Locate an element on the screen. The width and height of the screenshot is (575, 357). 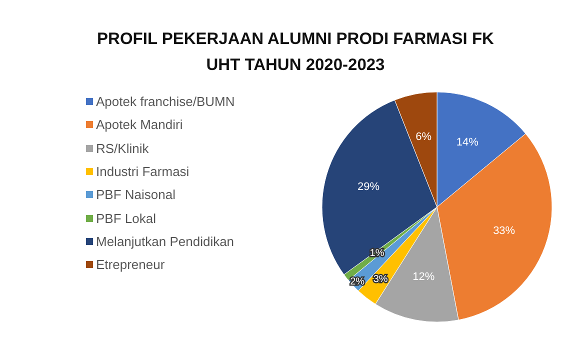
legend-label: Apotek Mandiri is located at coordinates (139, 124).